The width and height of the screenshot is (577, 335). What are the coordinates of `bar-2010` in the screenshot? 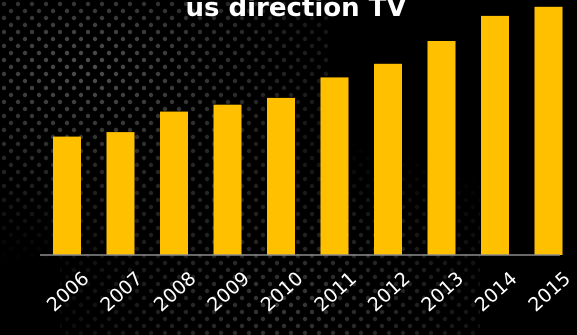 It's located at (281, 176).